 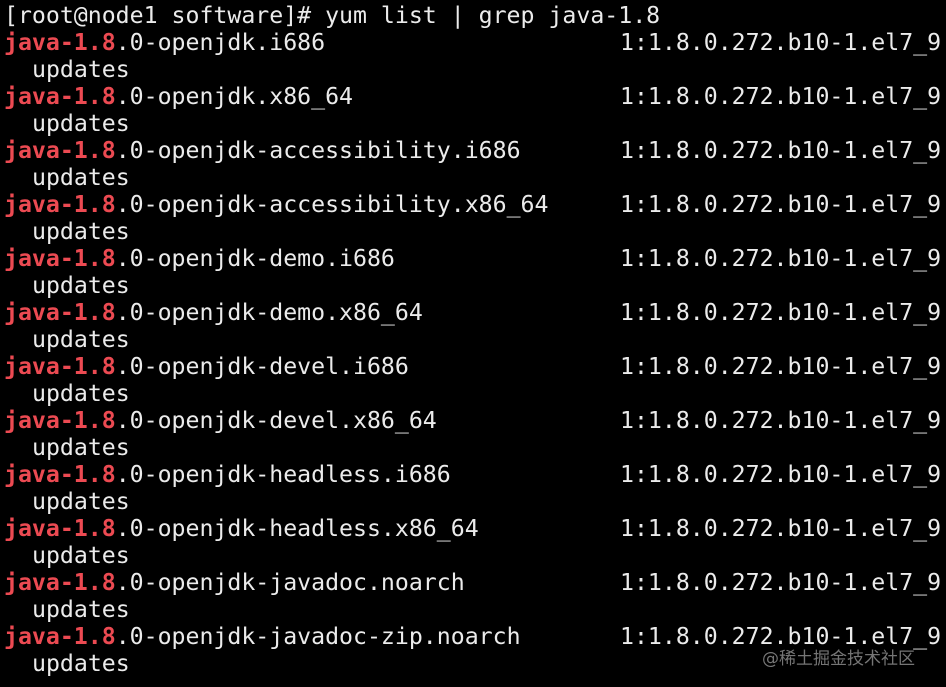 What do you see at coordinates (838, 659) in the screenshot?
I see `watermark: @稀土掘金技术社区` at bounding box center [838, 659].